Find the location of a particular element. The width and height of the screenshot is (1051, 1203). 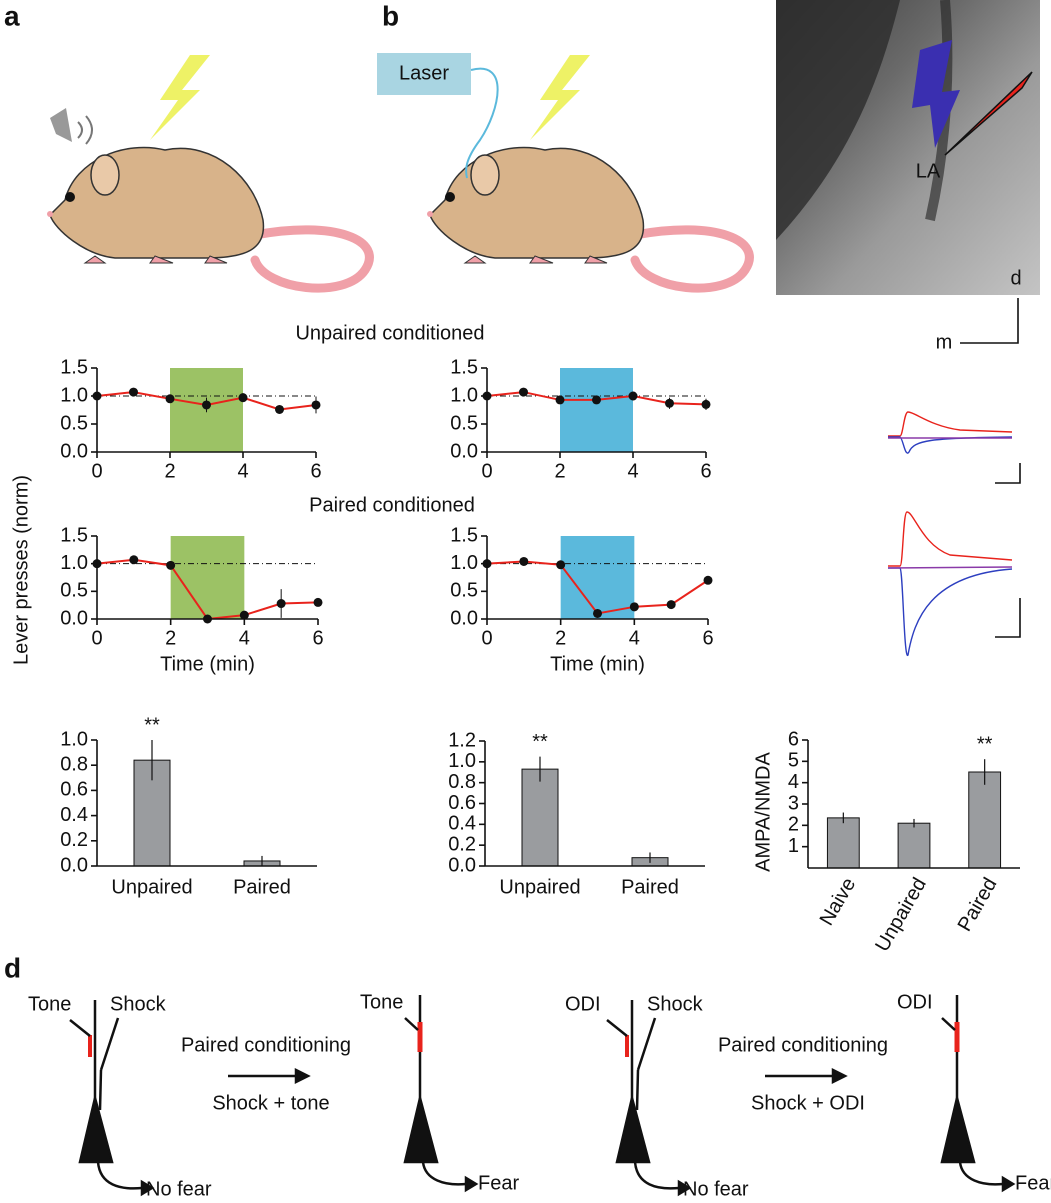

y-tick-label: 1.2 is located at coordinates (462, 740).